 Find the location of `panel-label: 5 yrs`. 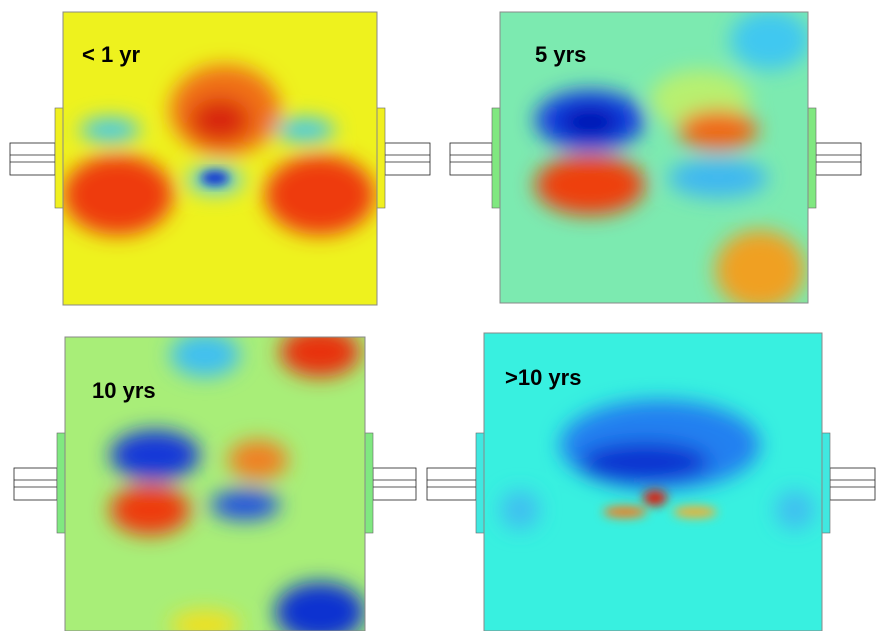

panel-label: 5 yrs is located at coordinates (560, 54).